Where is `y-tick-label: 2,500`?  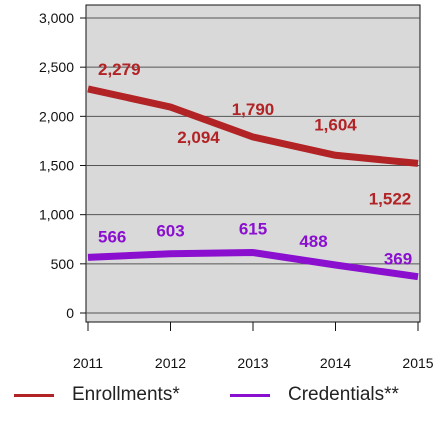 y-tick-label: 2,500 is located at coordinates (56, 67).